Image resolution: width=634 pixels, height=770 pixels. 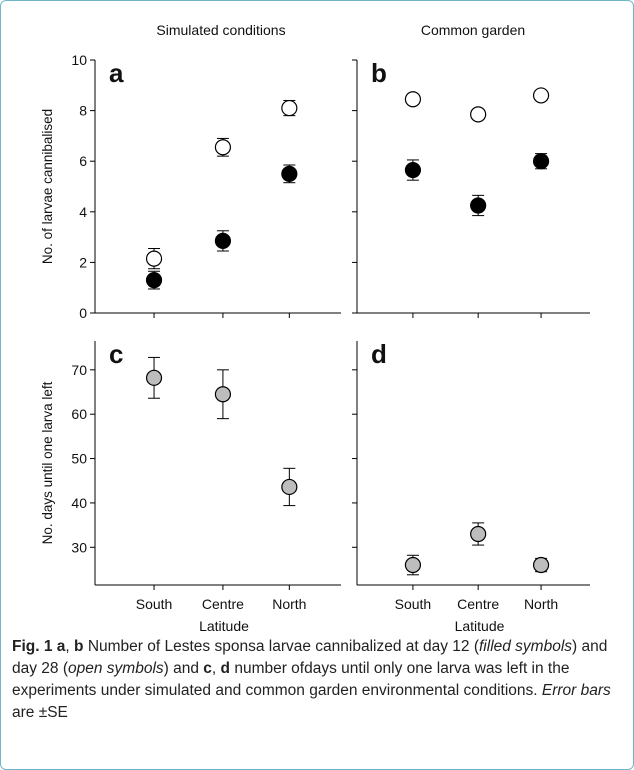 I want to click on caption-error-bars: Error bars, so click(x=576, y=690).